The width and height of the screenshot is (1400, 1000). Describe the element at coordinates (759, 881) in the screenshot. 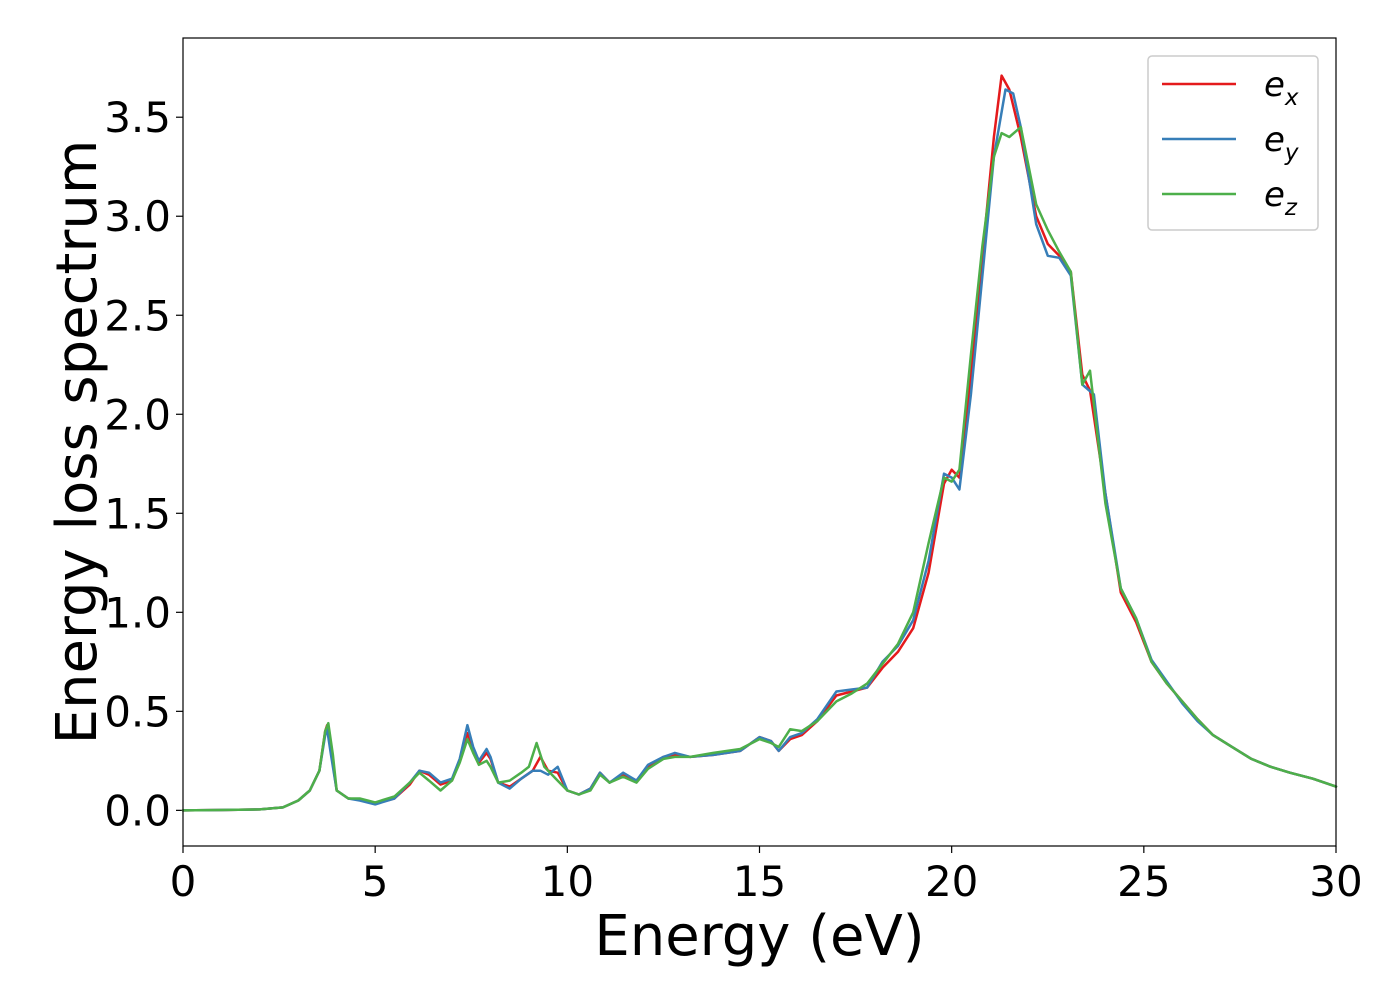

I see `x-tick-label: 15` at that location.